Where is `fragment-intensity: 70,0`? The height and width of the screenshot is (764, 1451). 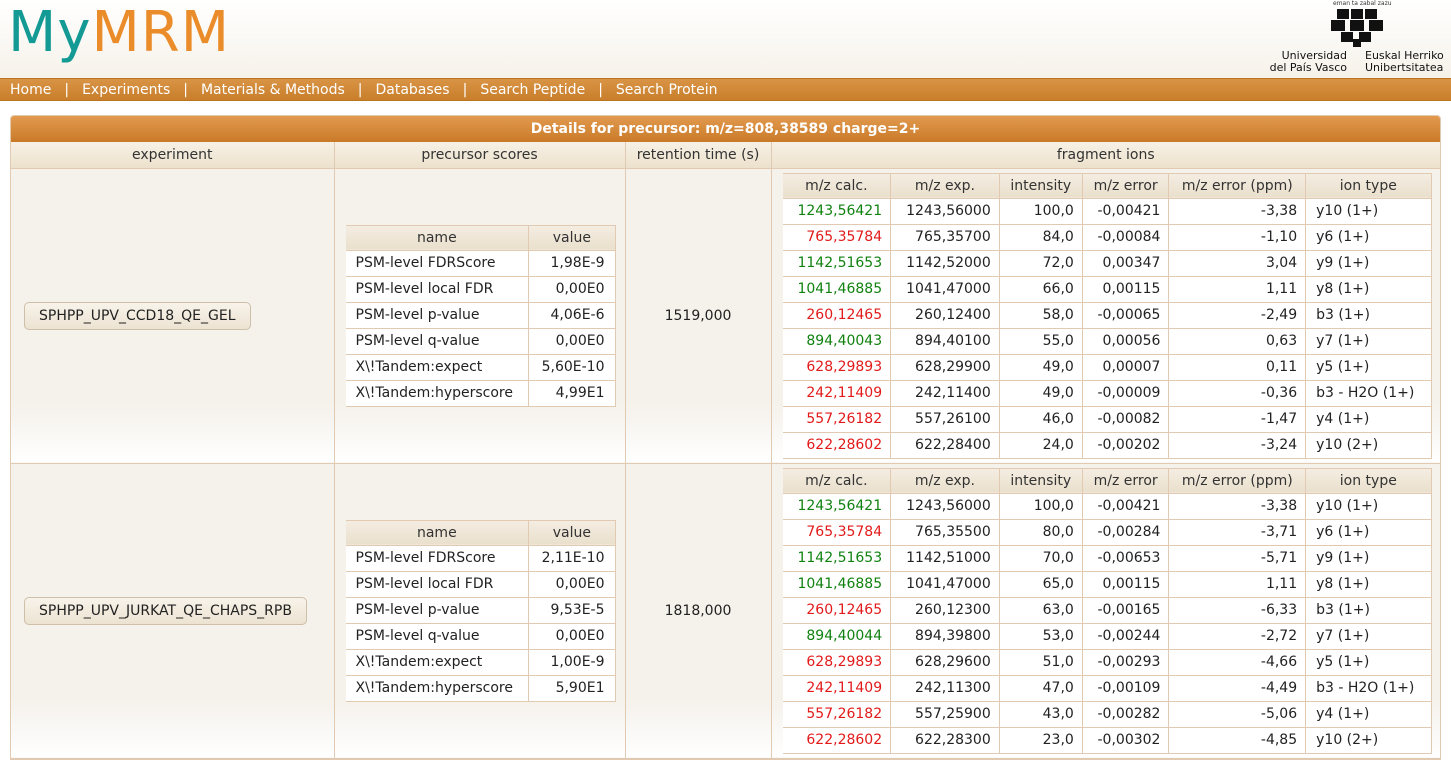 fragment-intensity: 70,0 is located at coordinates (1040, 558).